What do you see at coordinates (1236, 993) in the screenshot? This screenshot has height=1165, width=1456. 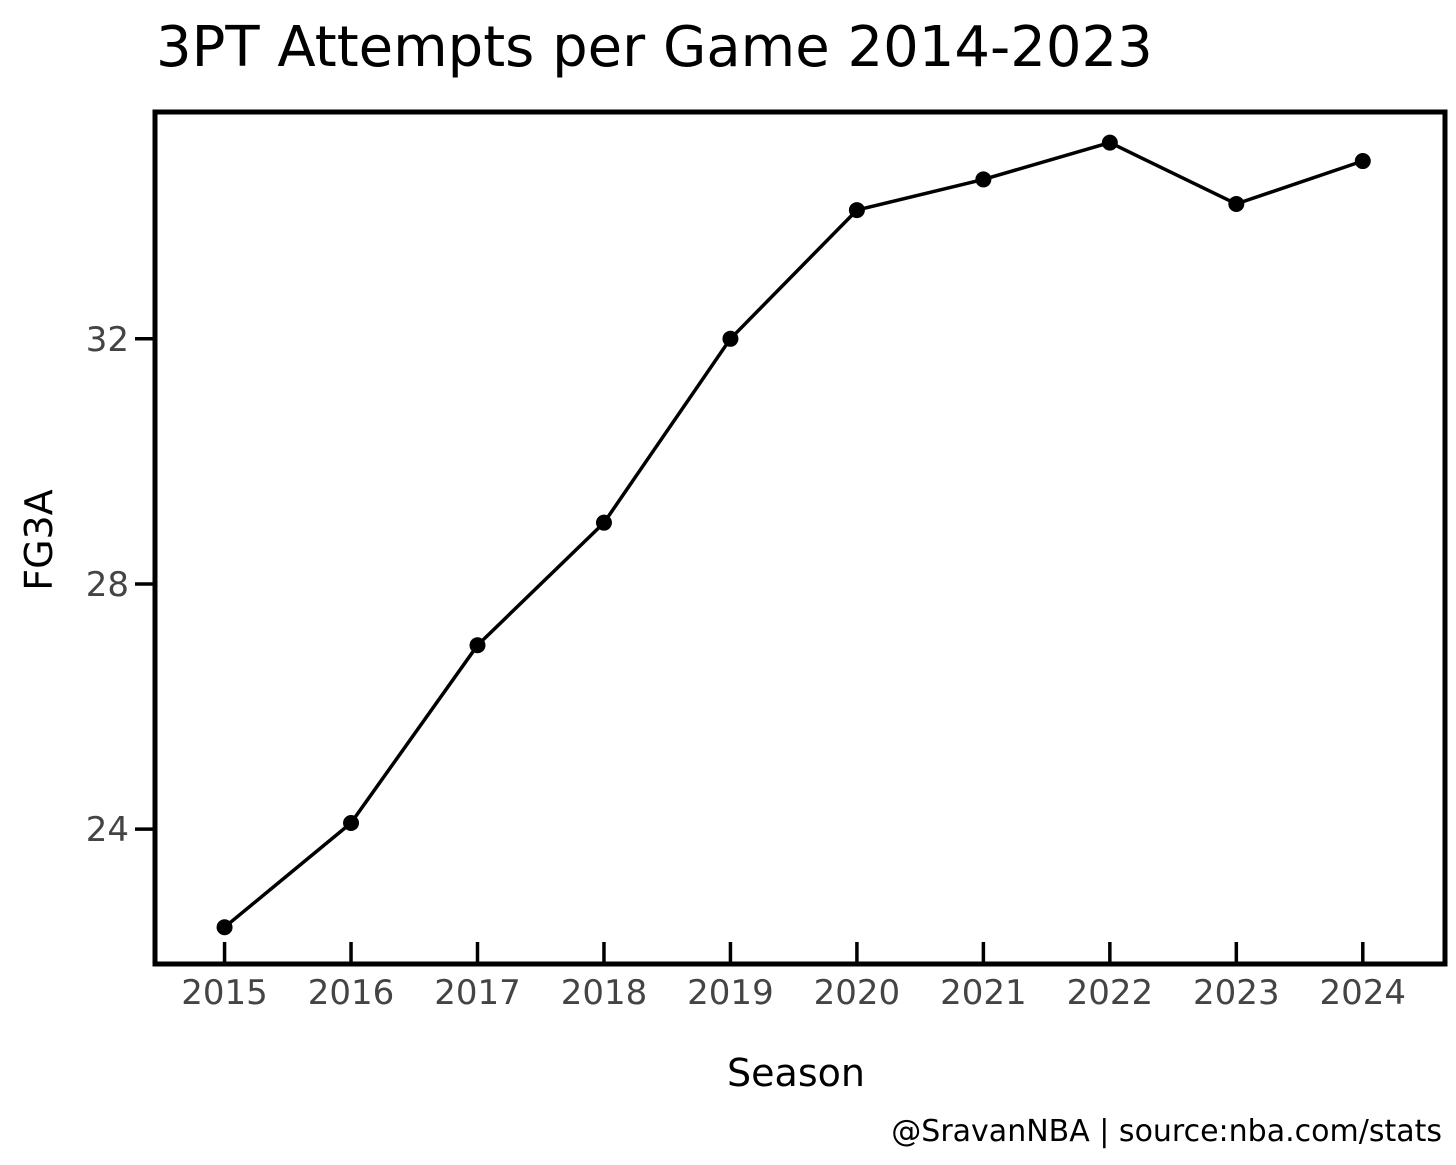 I see `x-tick-label: 2023` at bounding box center [1236, 993].